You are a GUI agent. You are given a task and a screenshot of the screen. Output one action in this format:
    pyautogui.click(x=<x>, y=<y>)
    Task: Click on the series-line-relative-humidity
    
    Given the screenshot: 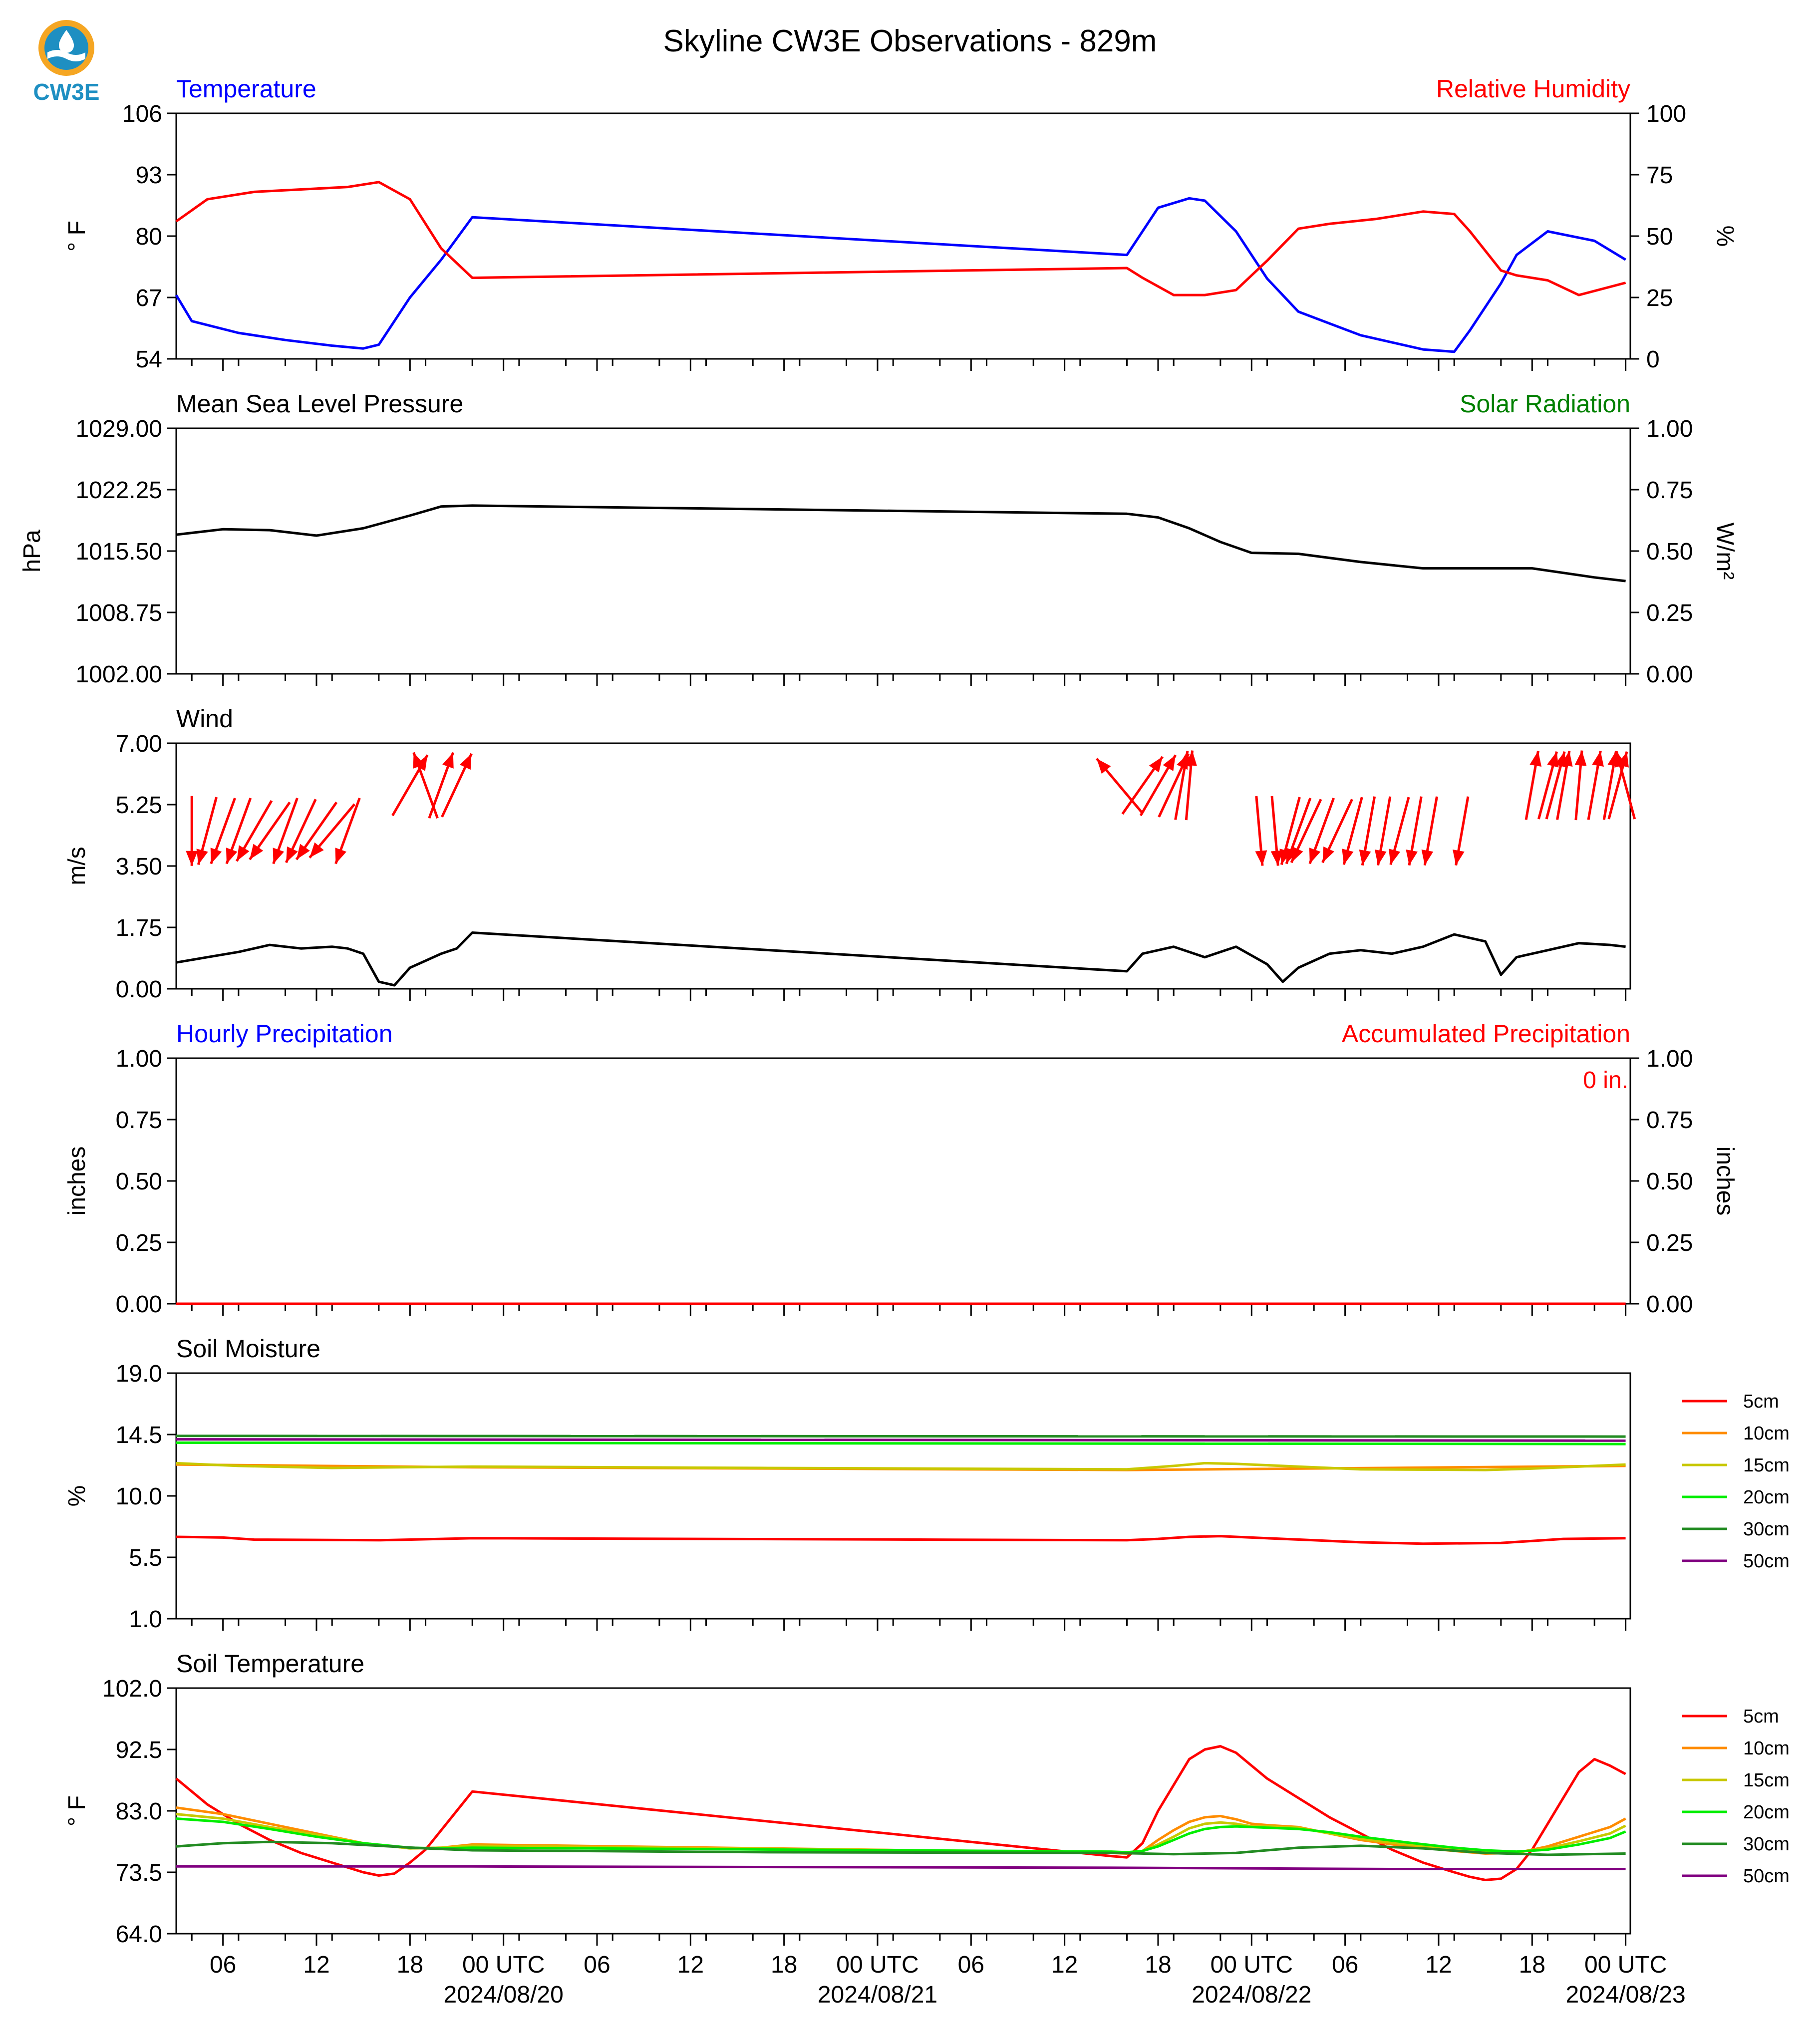 What is the action you would take?
    pyautogui.click(x=900, y=238)
    